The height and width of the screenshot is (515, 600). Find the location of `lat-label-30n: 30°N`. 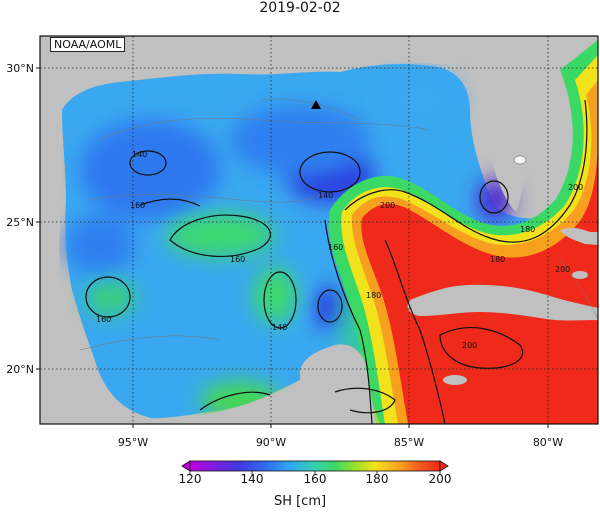

lat-label-30n: 30°N is located at coordinates (20, 68).